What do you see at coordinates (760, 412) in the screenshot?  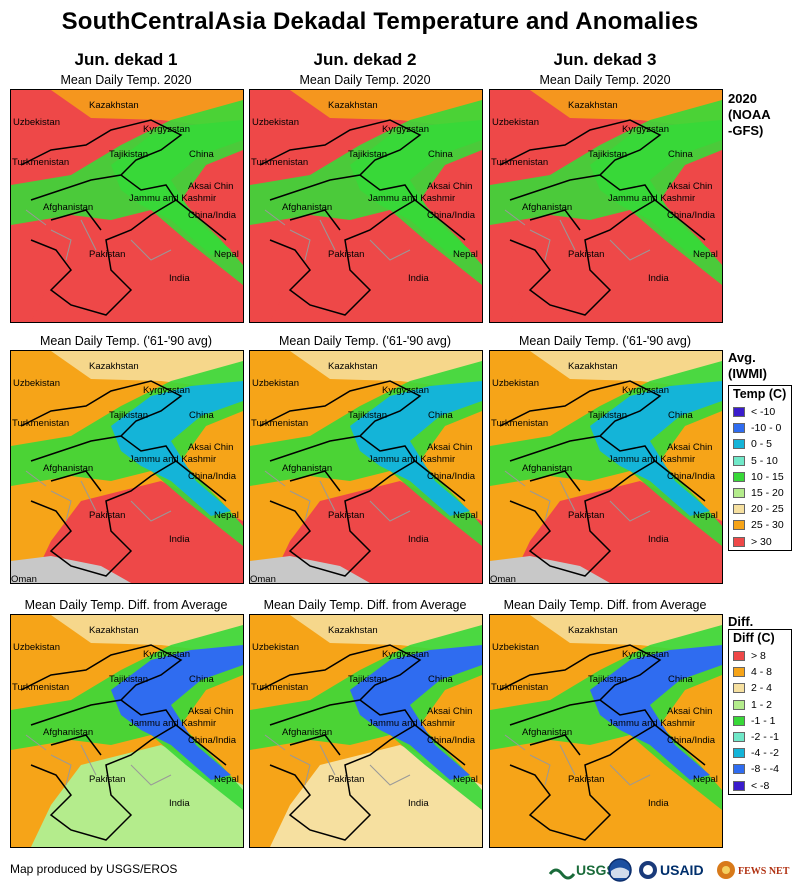 I see `legend-item: < -10` at bounding box center [760, 412].